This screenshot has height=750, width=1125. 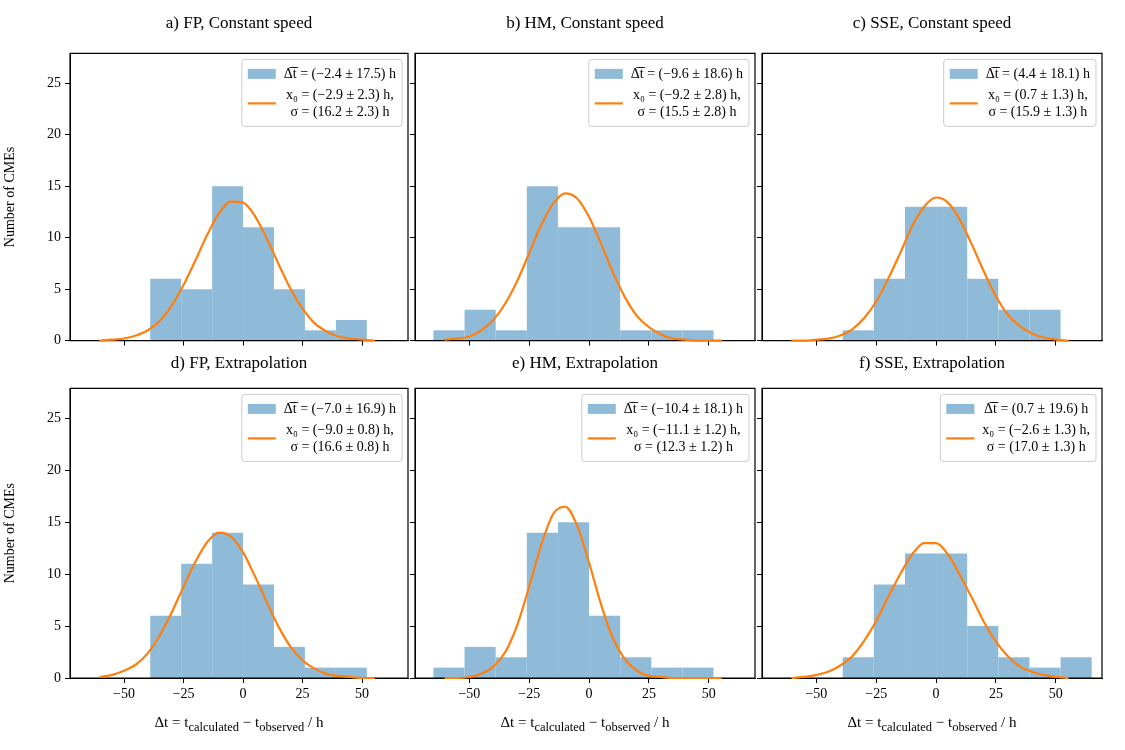 I want to click on legend-label: Δ̅t̅ = (0.7 ± 19.6) h, so click(x=1036, y=408).